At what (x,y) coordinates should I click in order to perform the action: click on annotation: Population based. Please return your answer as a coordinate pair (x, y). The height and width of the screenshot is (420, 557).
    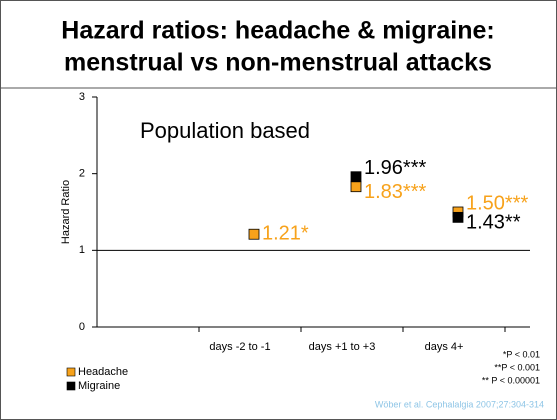
    Looking at the image, I should click on (225, 130).